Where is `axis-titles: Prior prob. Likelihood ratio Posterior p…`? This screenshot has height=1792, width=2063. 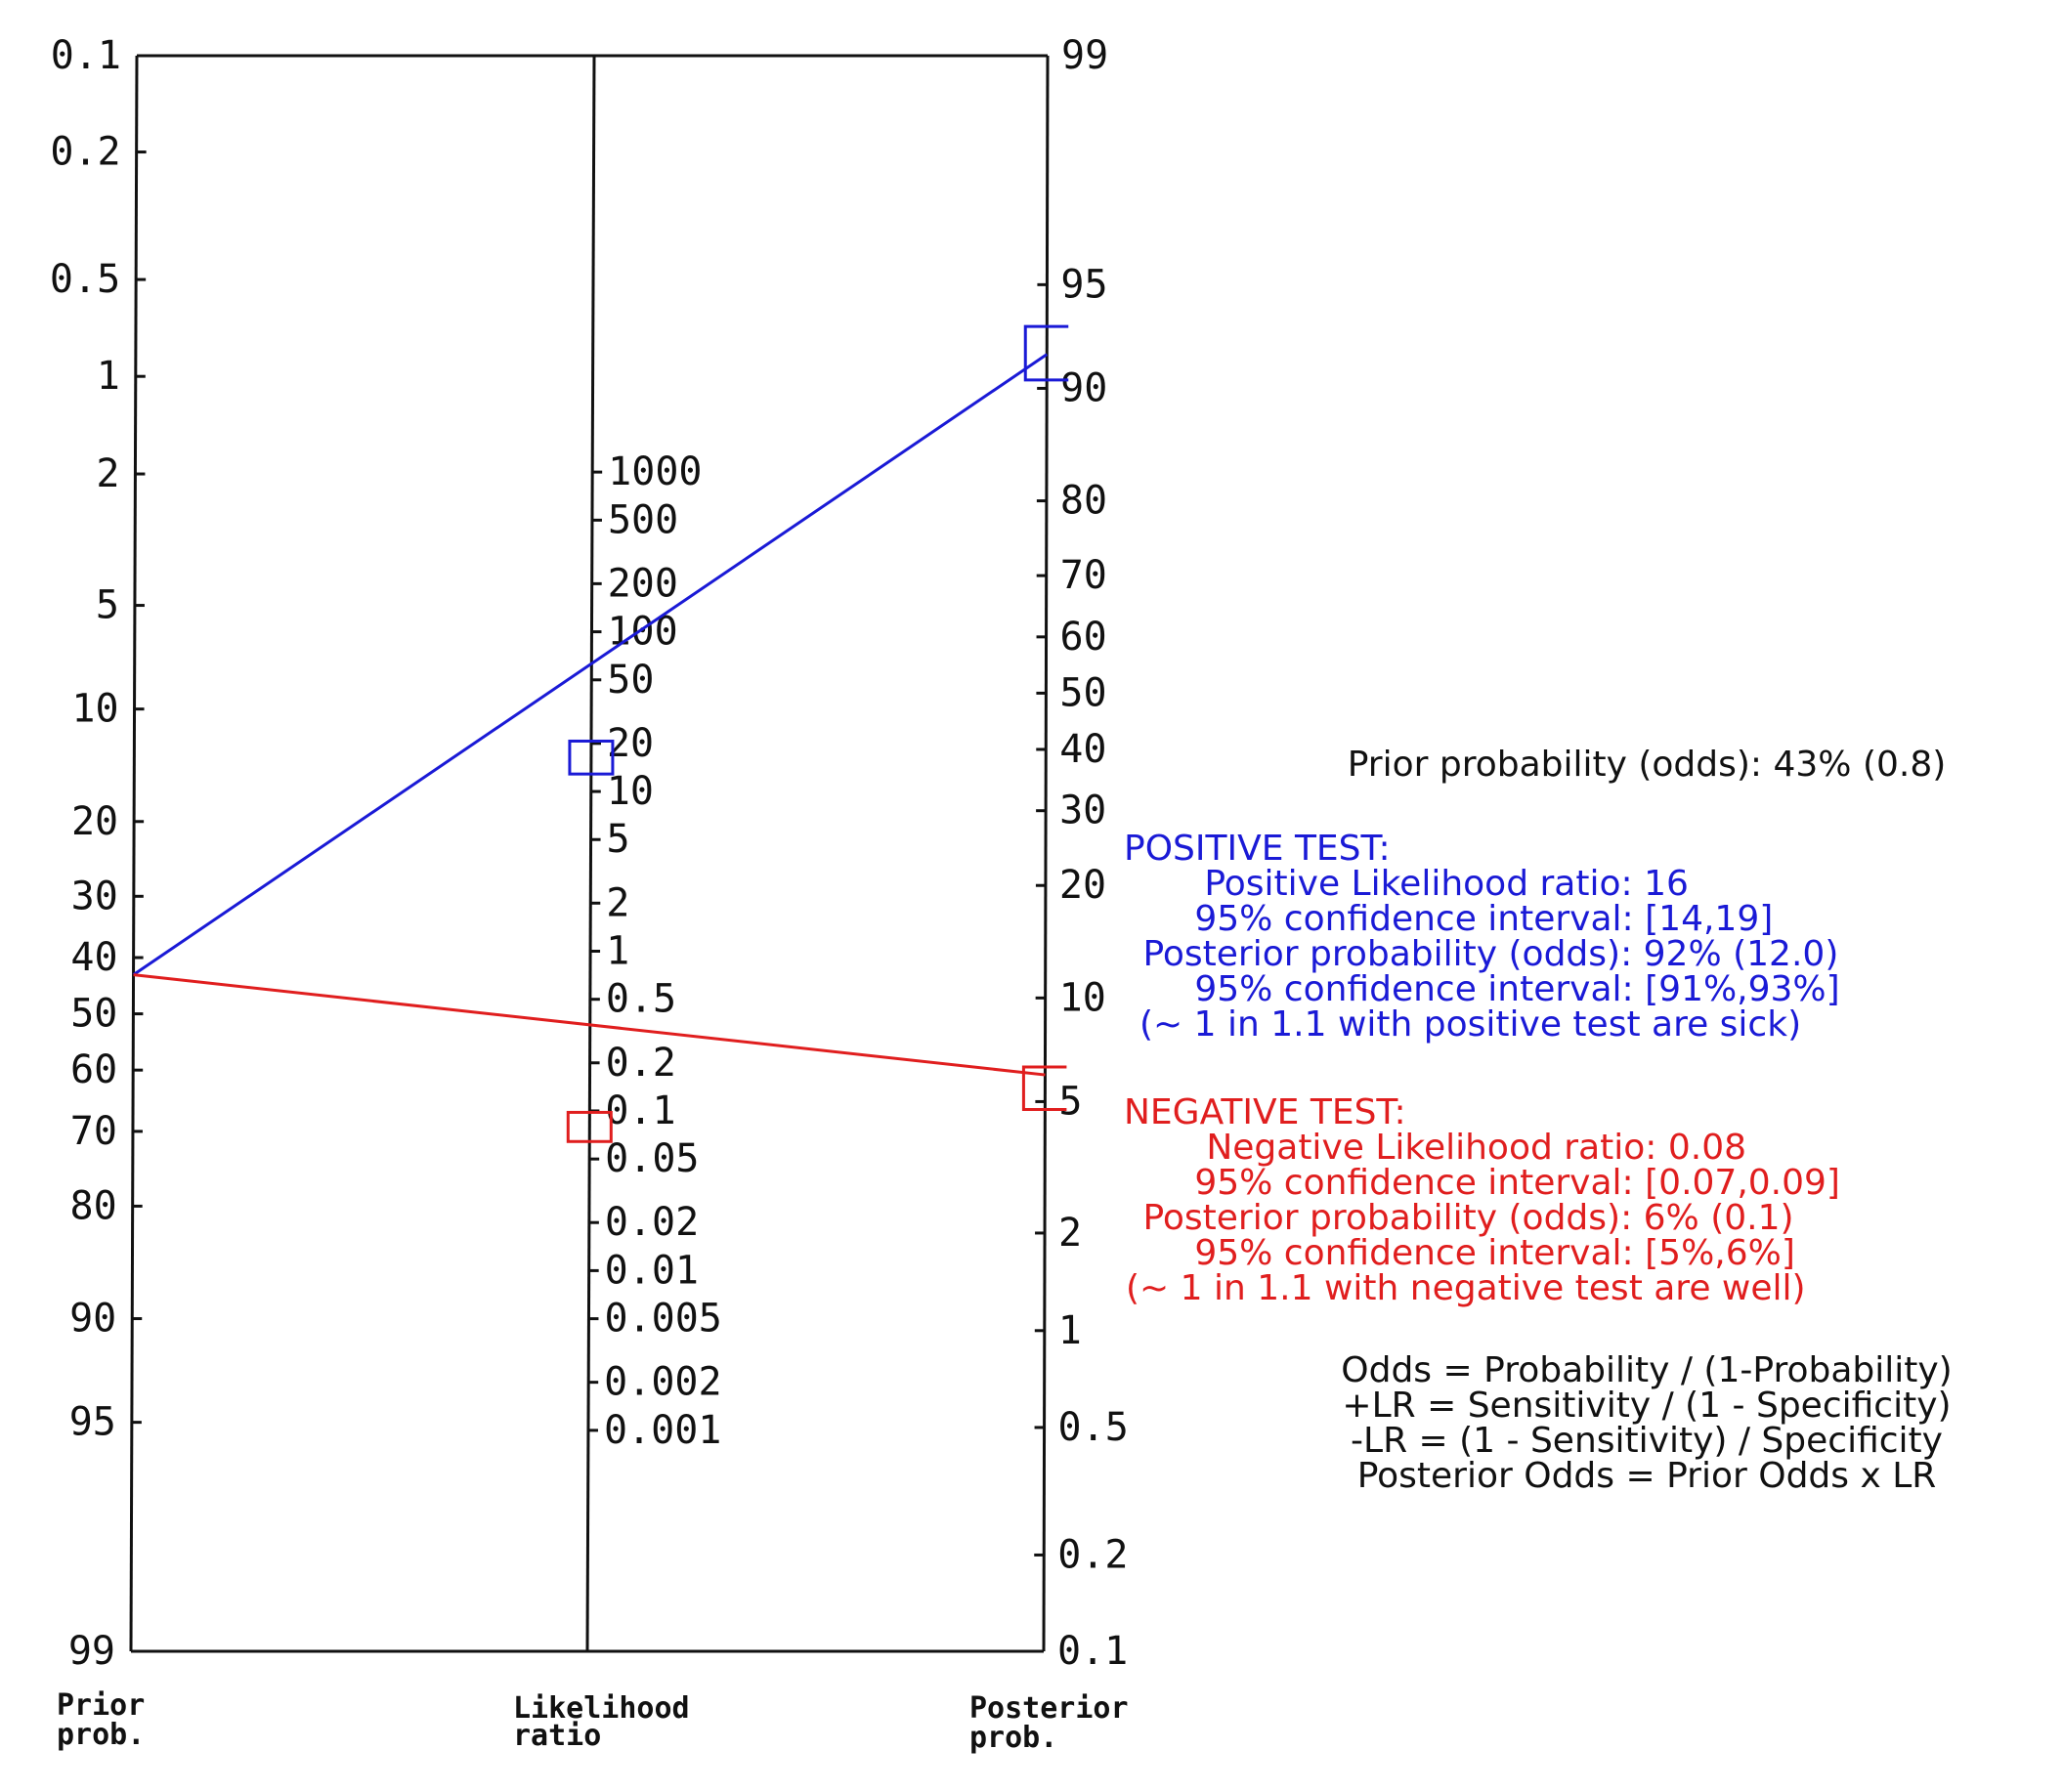
axis-titles: Prior prob. Likelihood ratio Posterior p… is located at coordinates (593, 1721).